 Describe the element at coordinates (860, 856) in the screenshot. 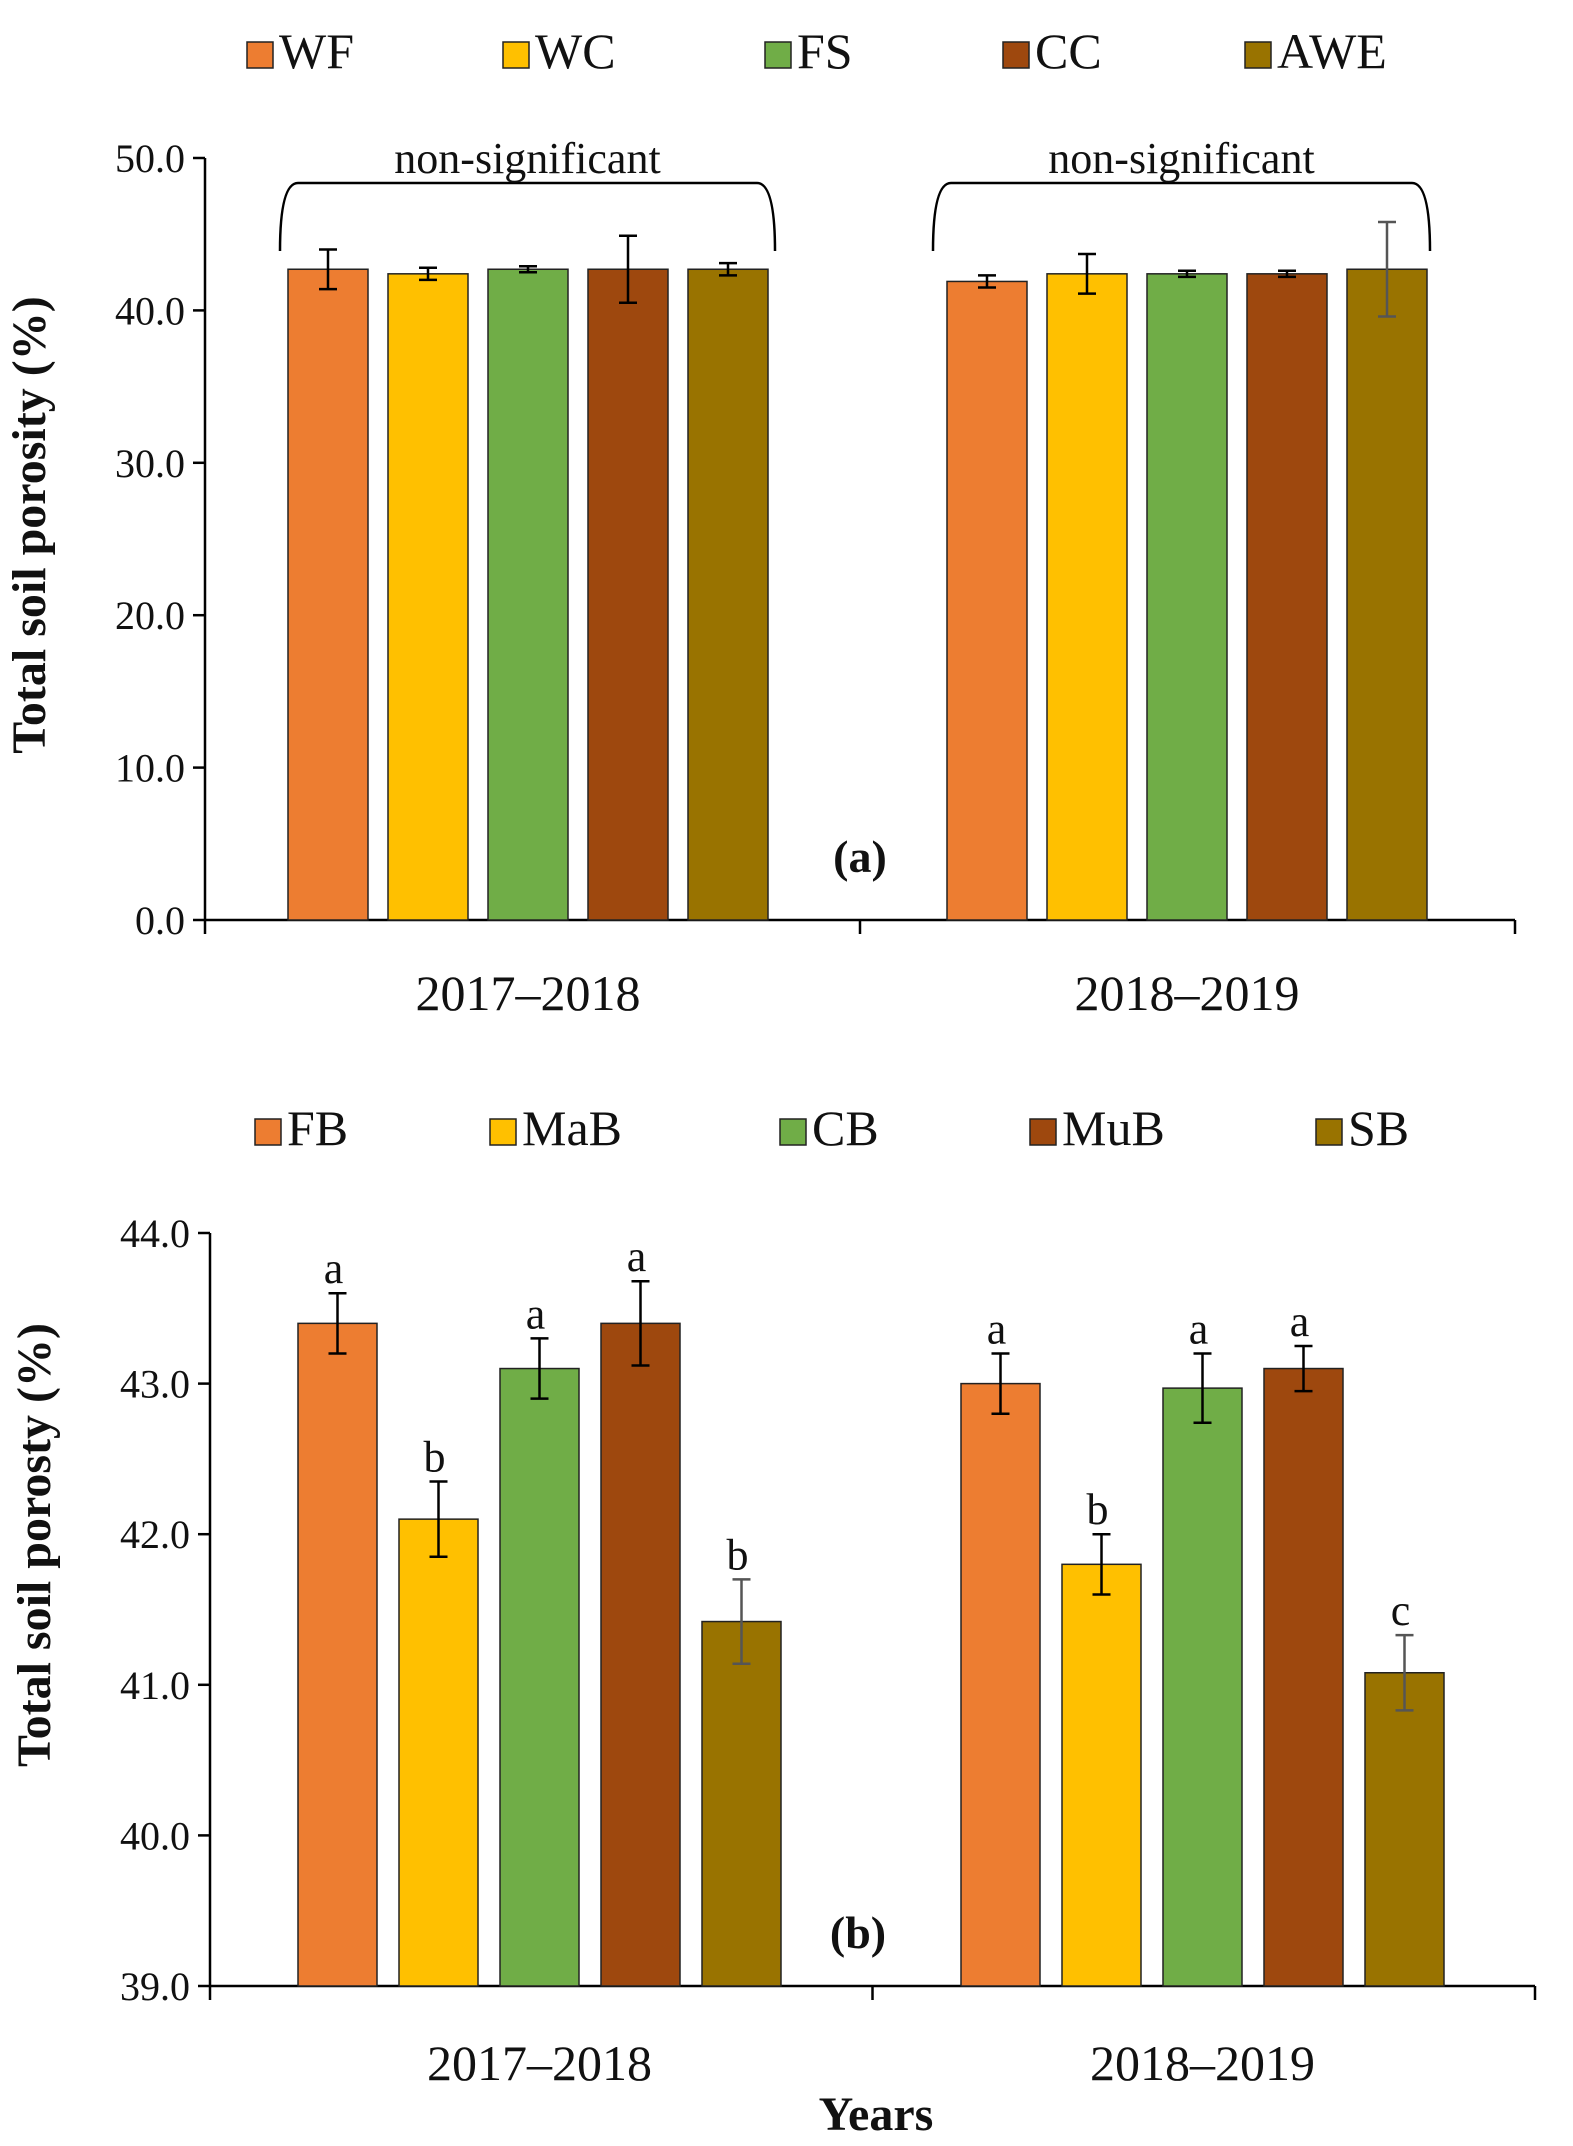

I see `panel-label: (a)` at that location.